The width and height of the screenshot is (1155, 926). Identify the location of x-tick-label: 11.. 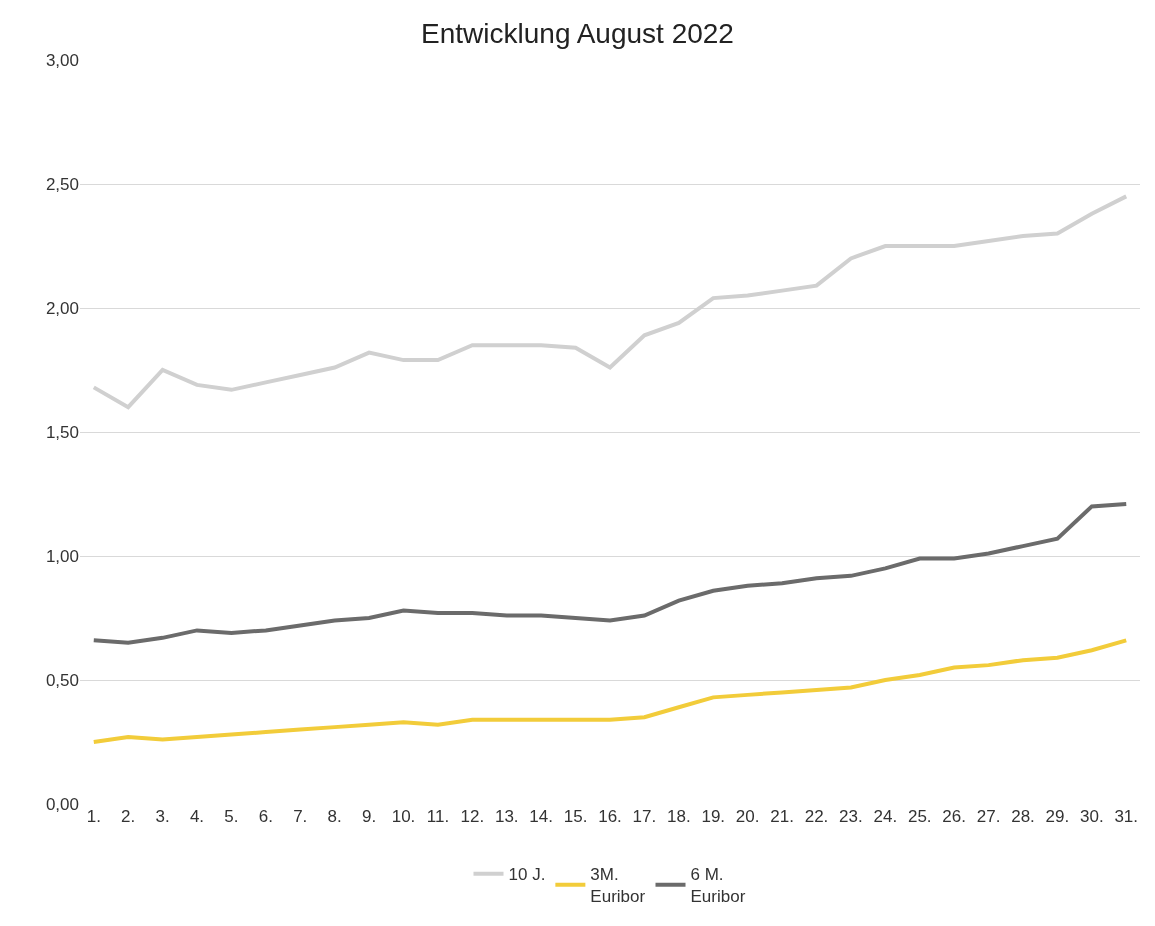
(438, 816).